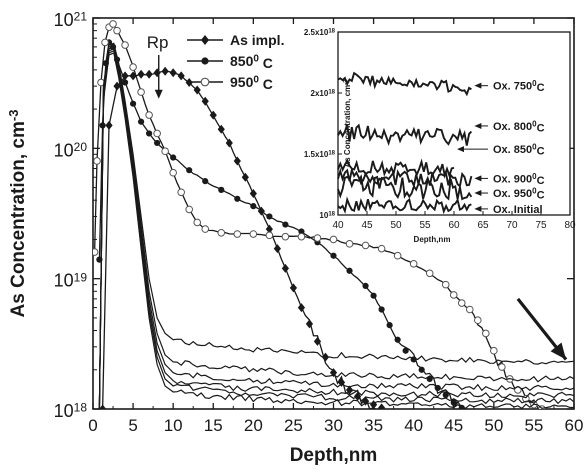 This screenshot has height=475, width=588. Describe the element at coordinates (17, 214) in the screenshot. I see `y-axis-label: As Concentration, cm-3` at that location.